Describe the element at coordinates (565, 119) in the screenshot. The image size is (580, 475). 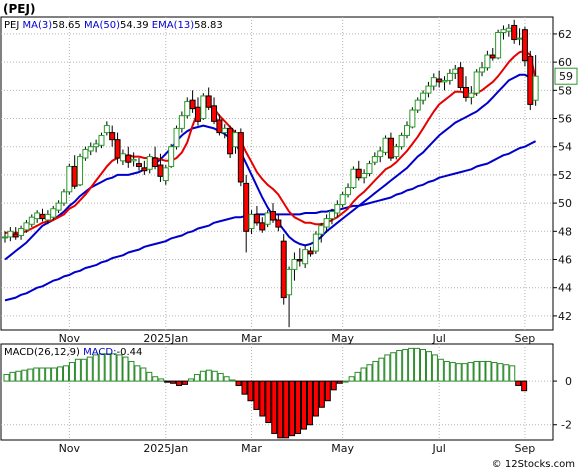
I see `price-tick-label: 56` at that location.